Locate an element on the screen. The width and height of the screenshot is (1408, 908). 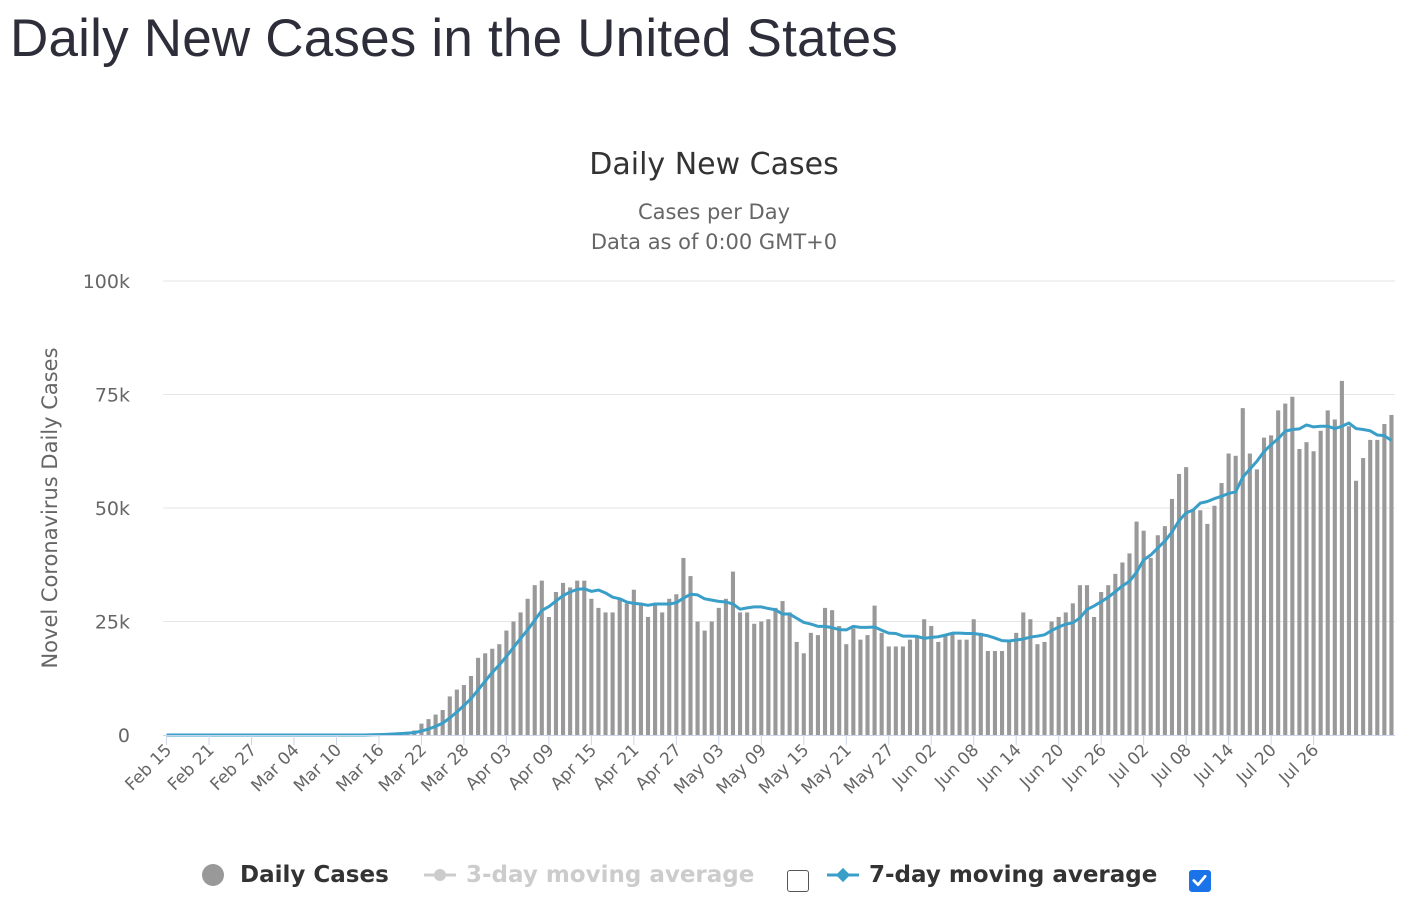
checkbox-7-day-moving-average is located at coordinates (1200, 881).